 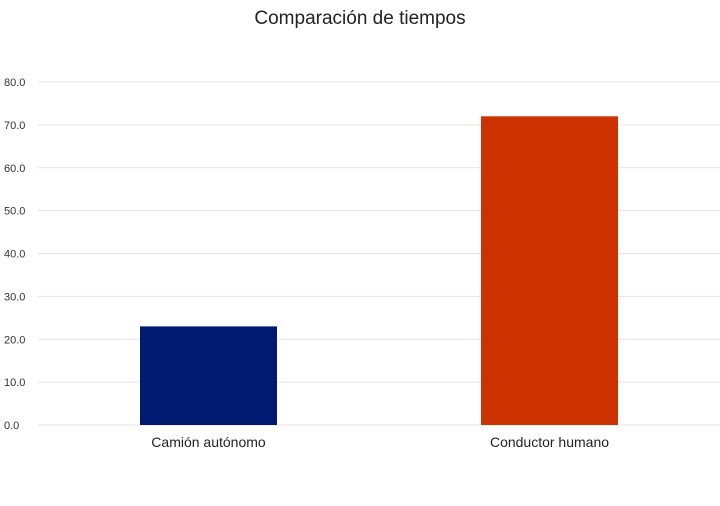 I want to click on y-tick-label: 60.0, so click(x=14, y=169).